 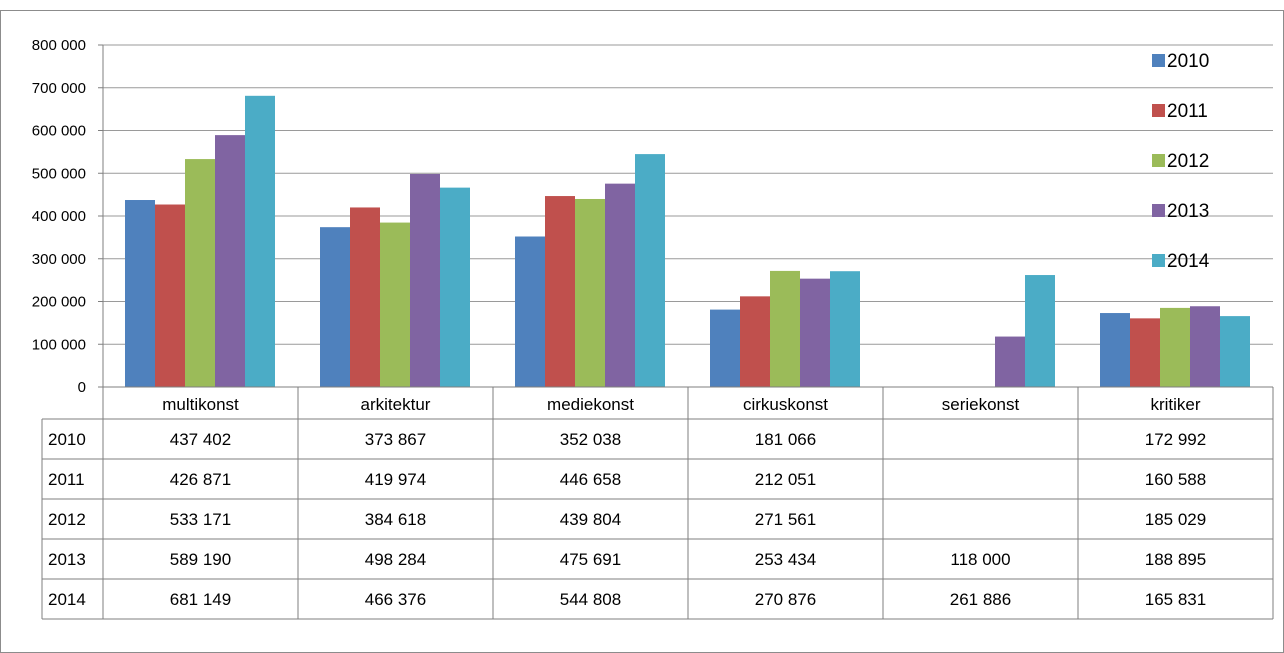 What do you see at coordinates (59, 259) in the screenshot?
I see `y-tick-label: 300 000` at bounding box center [59, 259].